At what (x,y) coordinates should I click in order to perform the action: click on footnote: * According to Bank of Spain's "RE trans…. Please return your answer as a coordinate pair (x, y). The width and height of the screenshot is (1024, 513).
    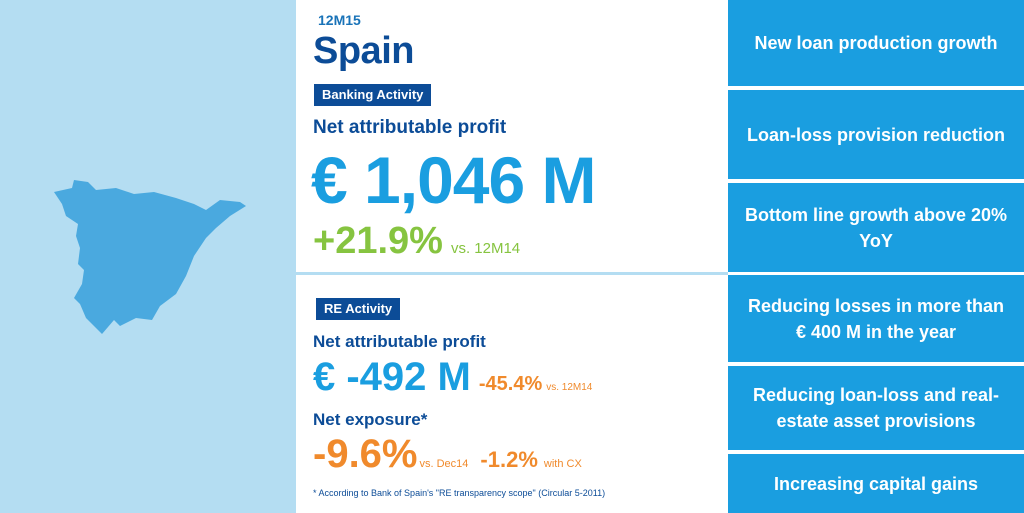
    Looking at the image, I should click on (459, 493).